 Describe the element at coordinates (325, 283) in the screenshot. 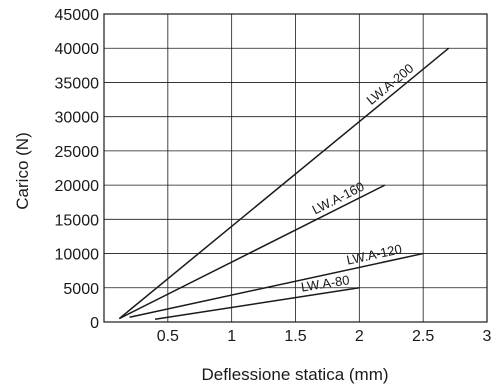

I see `series-label: LW.A-80` at that location.